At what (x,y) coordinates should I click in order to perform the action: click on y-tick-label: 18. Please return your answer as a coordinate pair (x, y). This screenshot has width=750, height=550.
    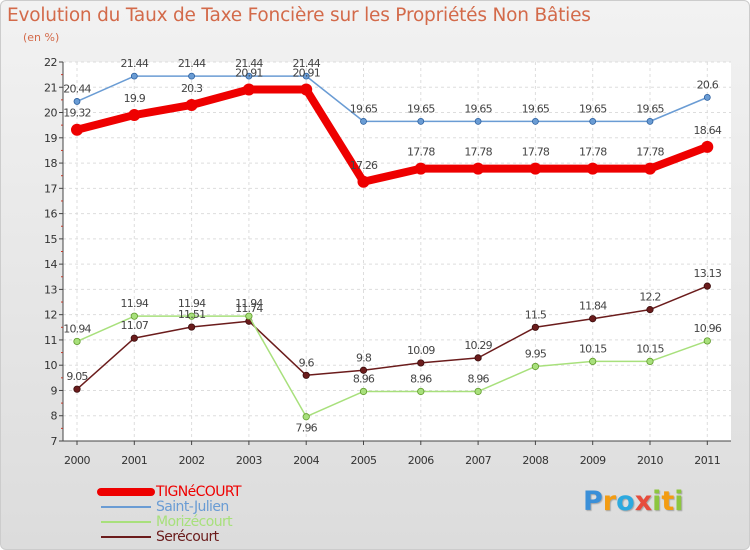
    Looking at the image, I should click on (50, 163).